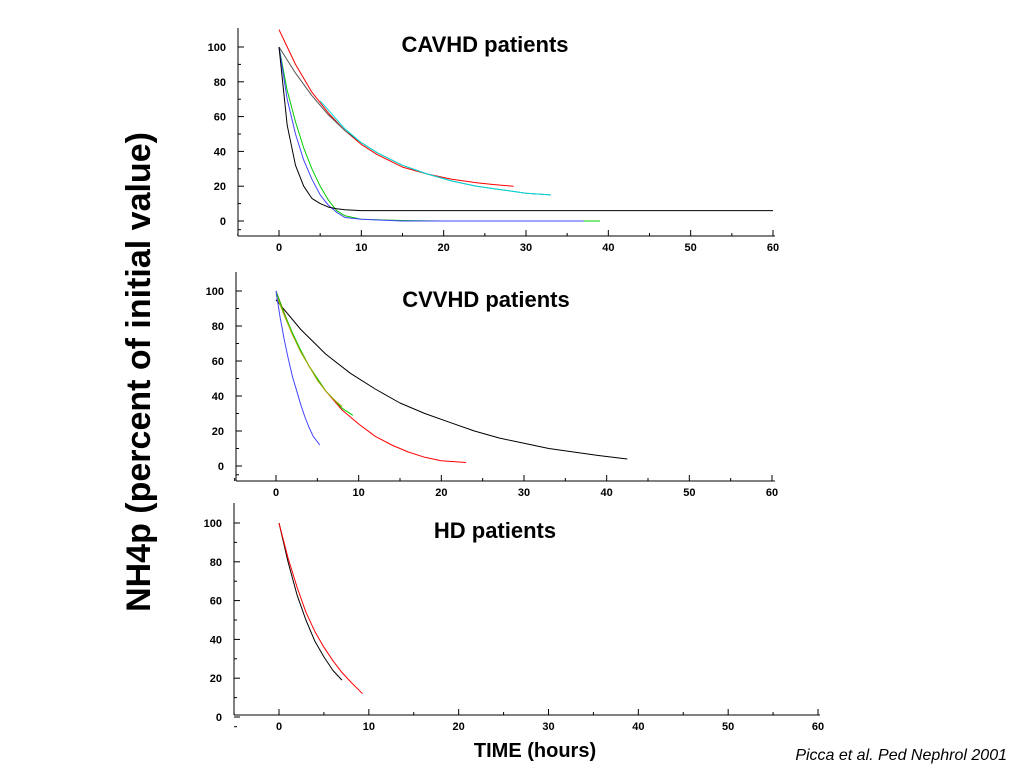 The image size is (1024, 768). I want to click on panel-title: CVVHD patients, so click(485, 299).